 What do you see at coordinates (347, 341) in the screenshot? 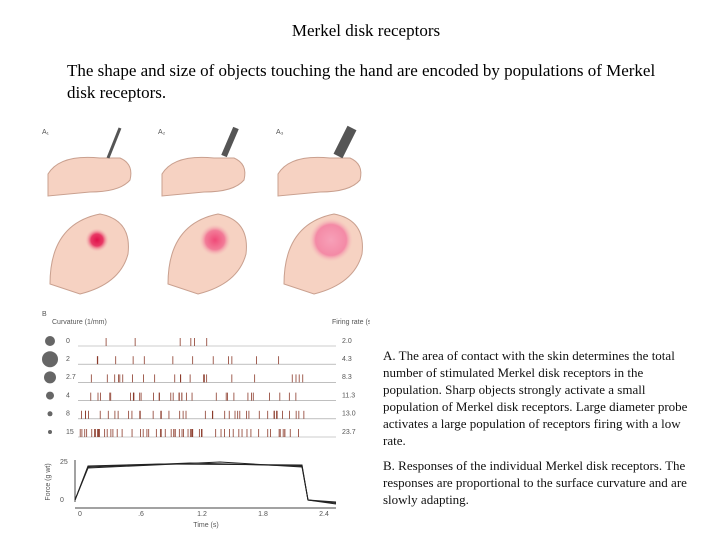
I see `rate-value: 2.0` at bounding box center [347, 341].